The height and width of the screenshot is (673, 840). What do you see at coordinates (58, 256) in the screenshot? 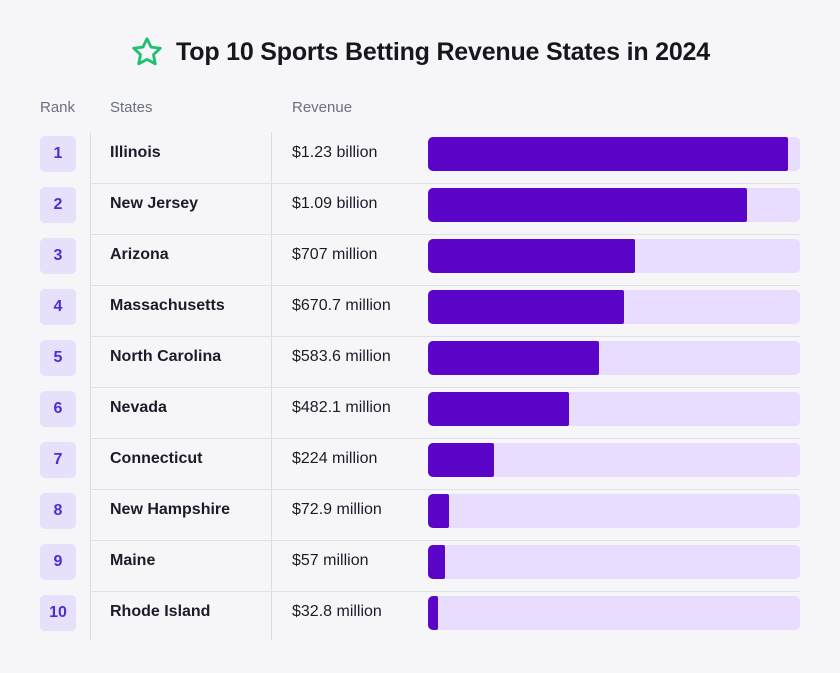
I see `rank-badge: 3` at bounding box center [58, 256].